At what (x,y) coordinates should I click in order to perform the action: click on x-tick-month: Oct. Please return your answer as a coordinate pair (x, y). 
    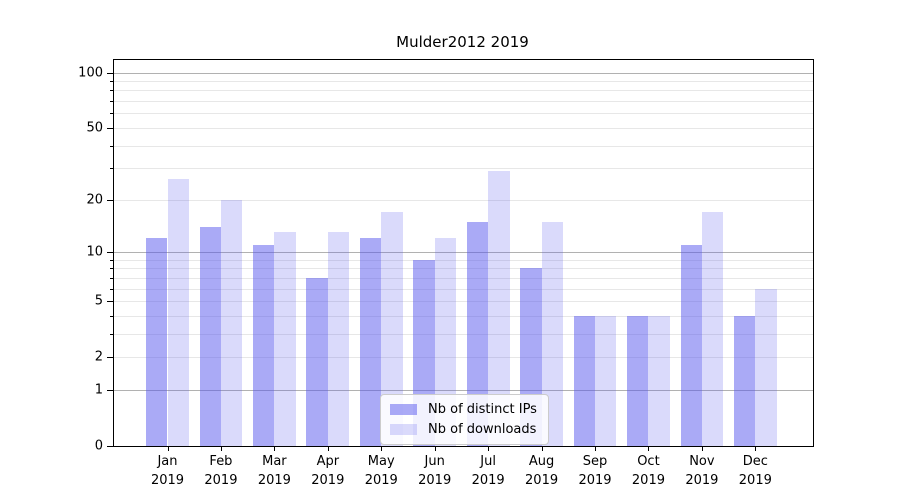
    Looking at the image, I should click on (648, 461).